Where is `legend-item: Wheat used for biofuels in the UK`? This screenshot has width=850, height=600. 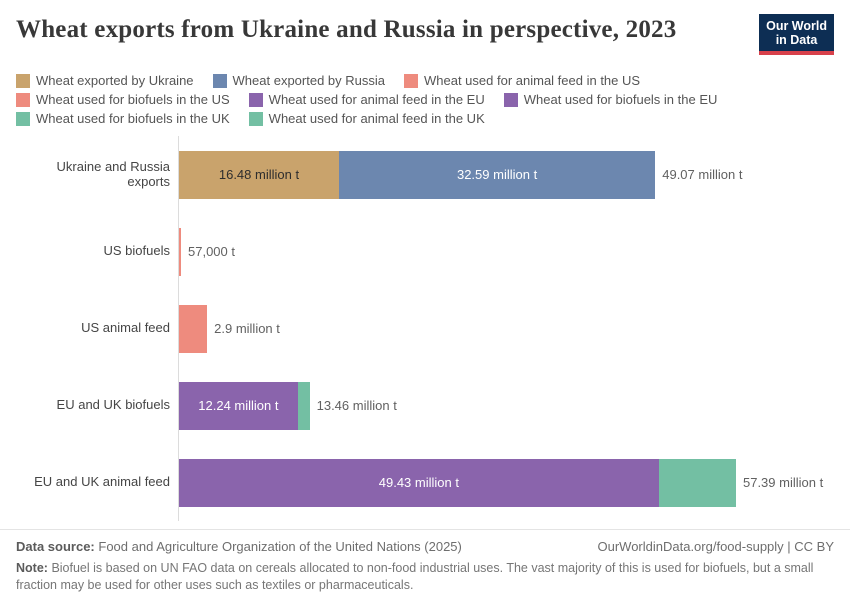
legend-item: Wheat used for biofuels in the UK is located at coordinates (123, 118).